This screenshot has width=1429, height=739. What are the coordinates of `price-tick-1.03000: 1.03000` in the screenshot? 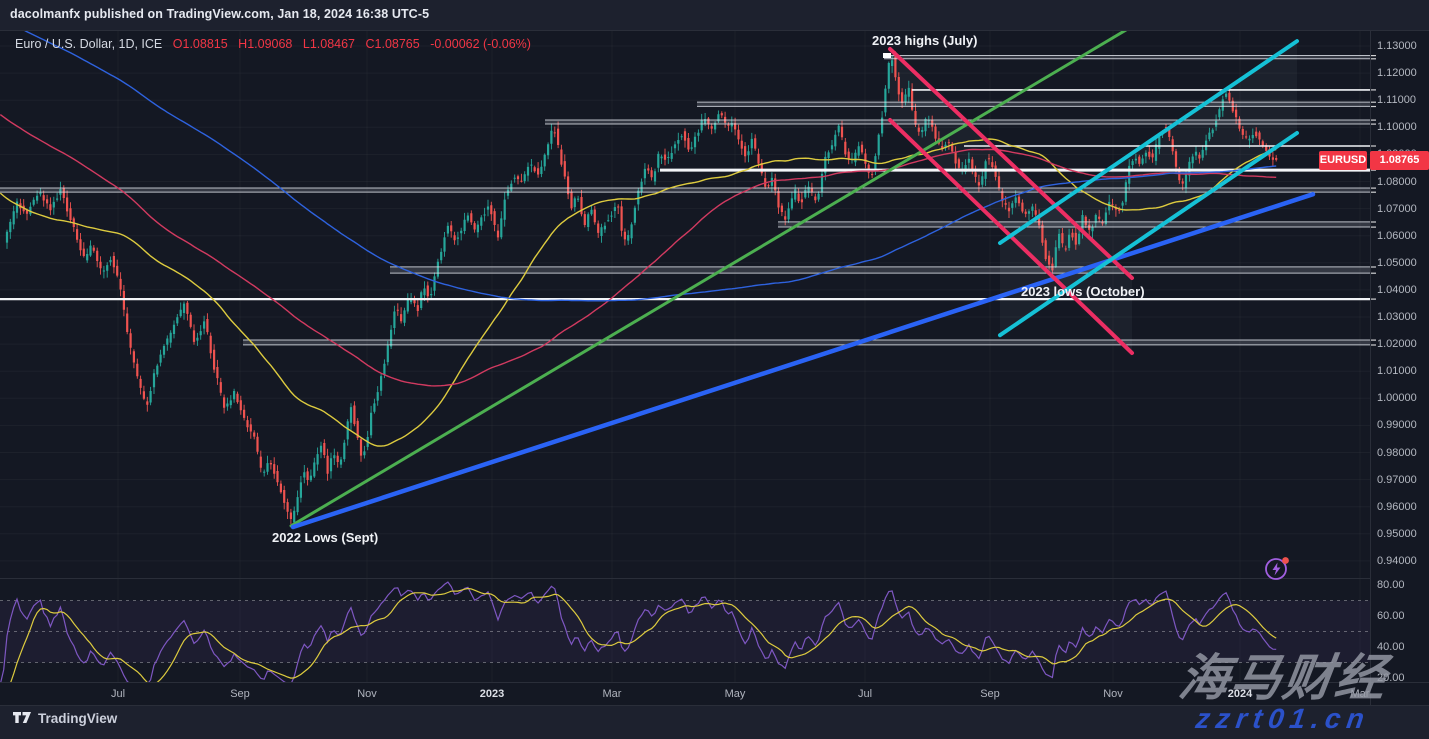 It's located at (1397, 317).